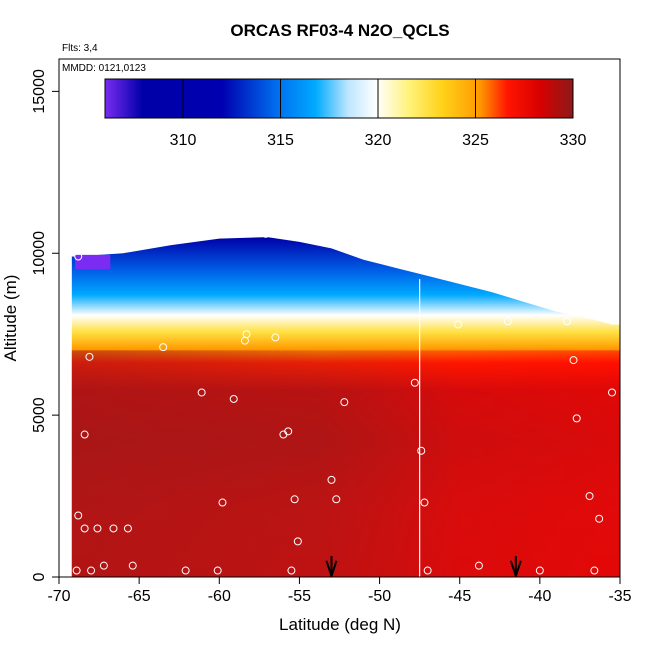  Describe the element at coordinates (539, 596) in the screenshot. I see `x-tick-label: -40` at that location.